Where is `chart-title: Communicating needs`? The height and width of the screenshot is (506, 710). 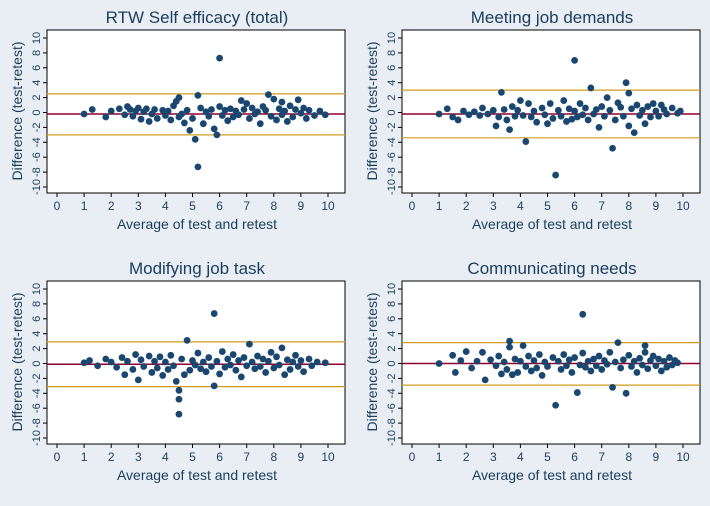 chart-title: Communicating needs is located at coordinates (551, 268).